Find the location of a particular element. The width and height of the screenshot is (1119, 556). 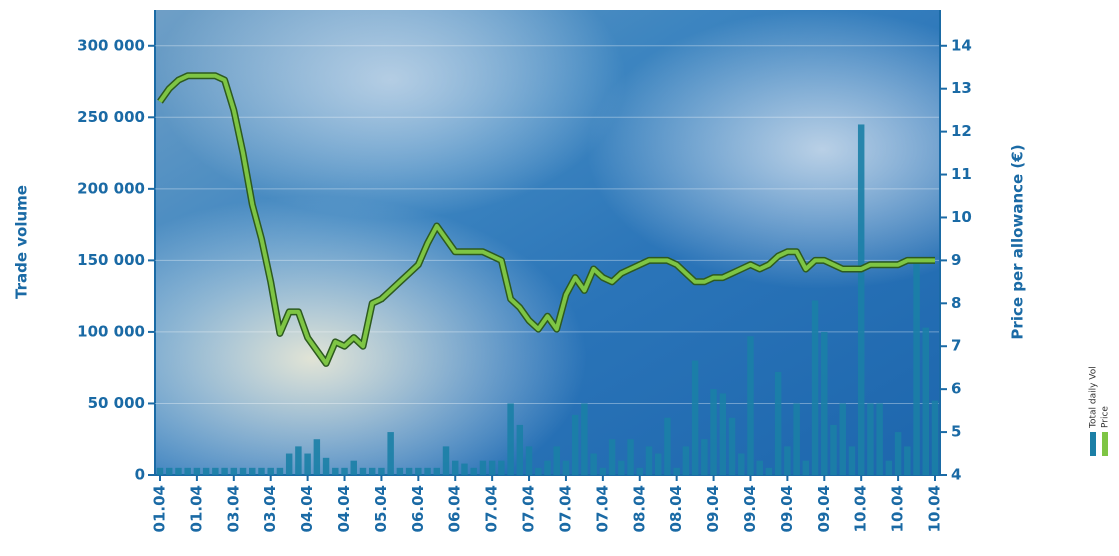

y-tick-label: 100 000 is located at coordinates (111, 331).